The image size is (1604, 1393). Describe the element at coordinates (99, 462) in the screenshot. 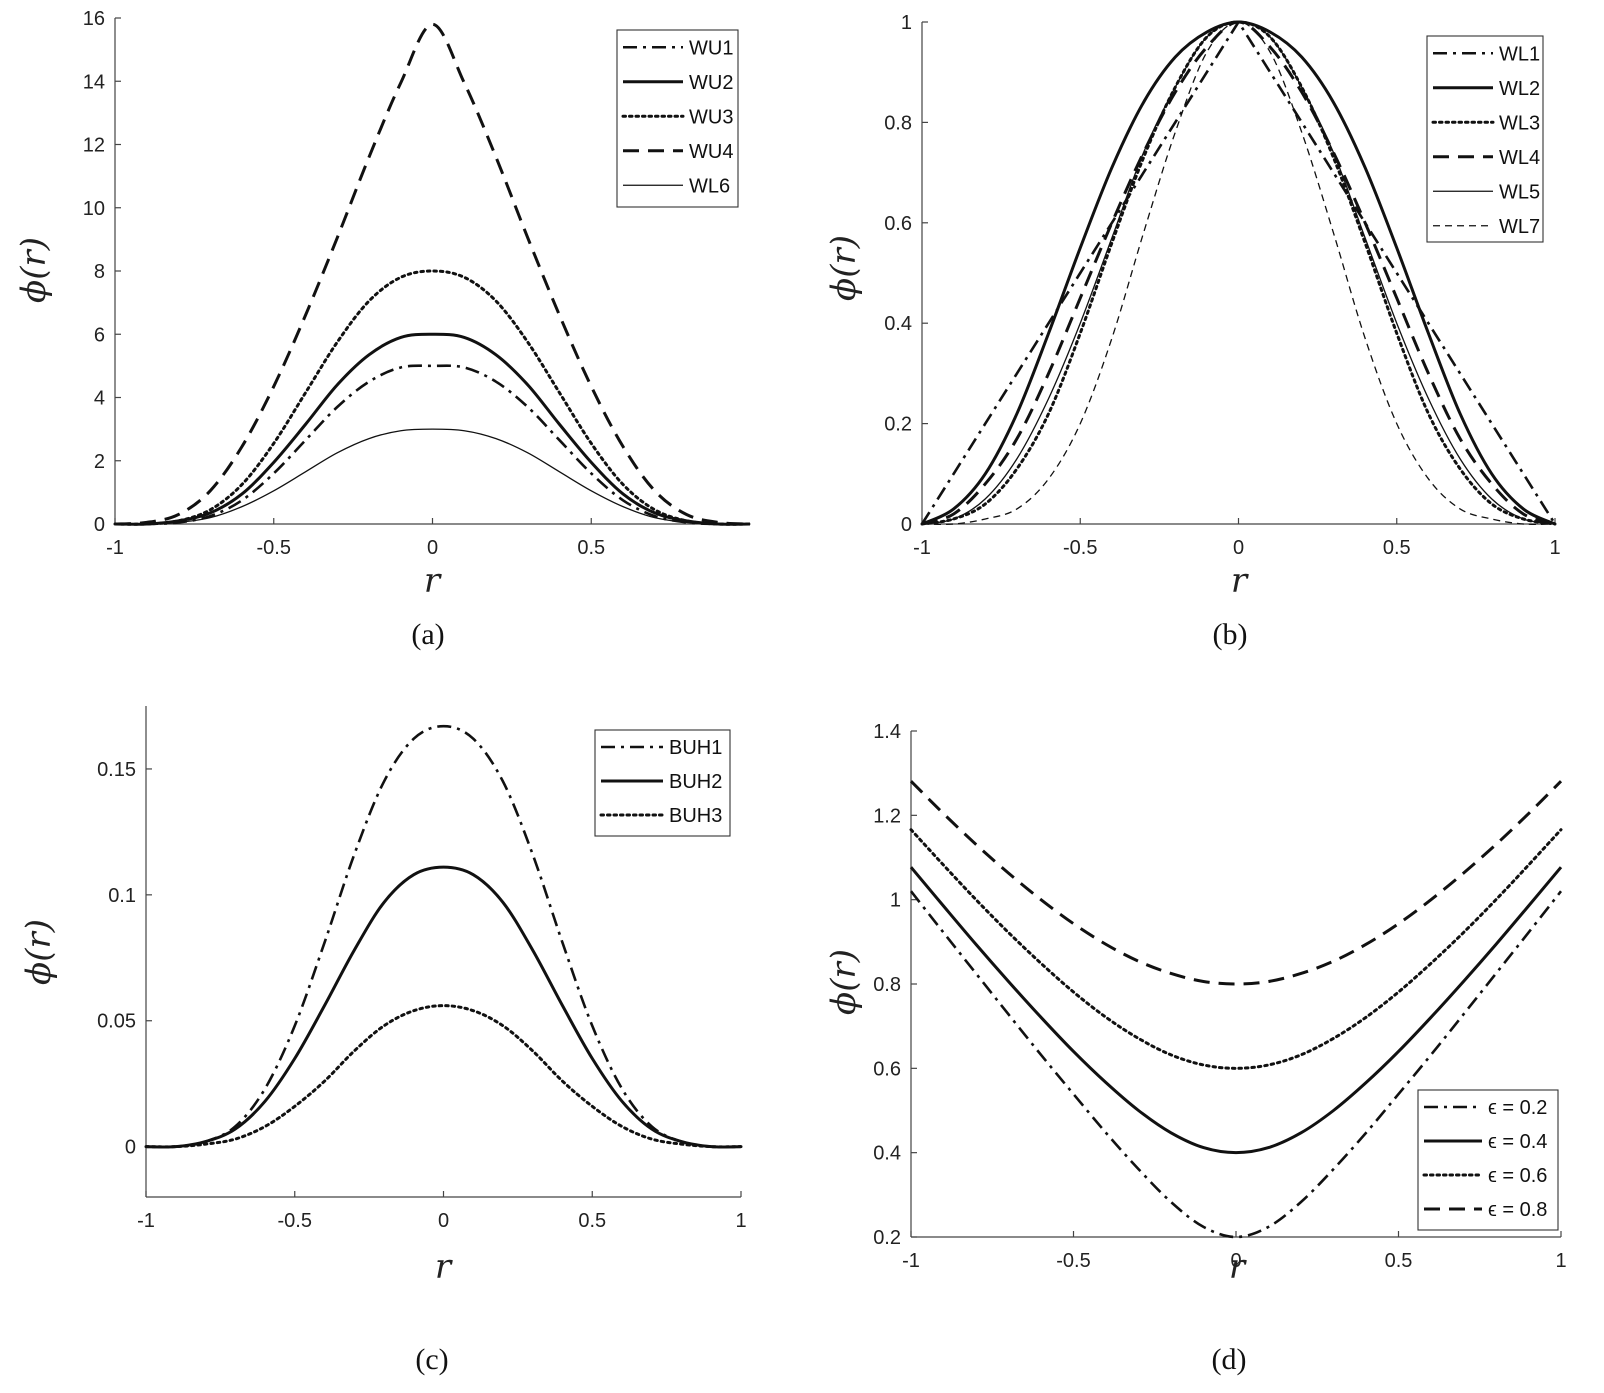

I see `y-tick-label: 2` at that location.